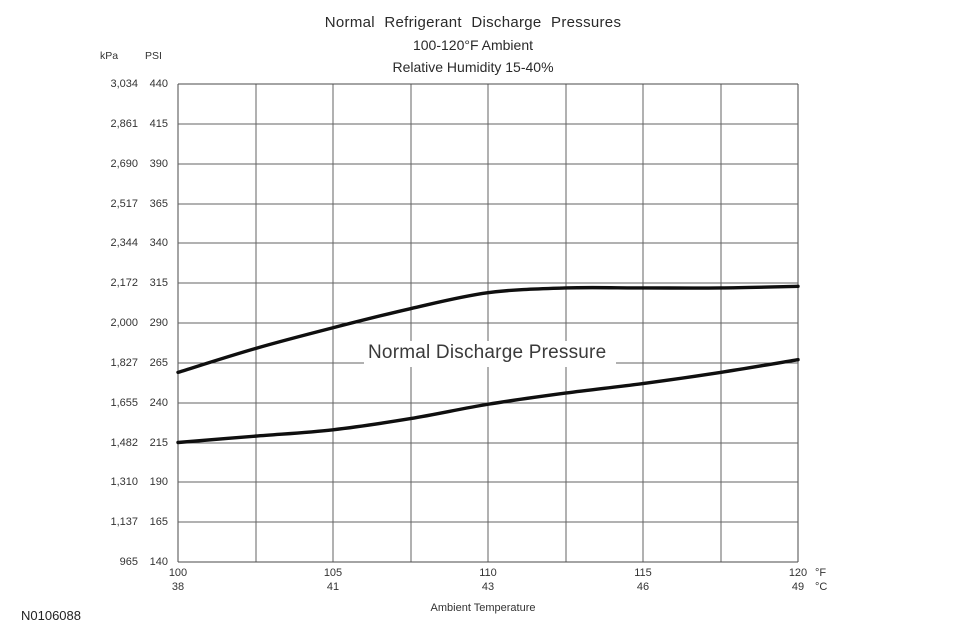  What do you see at coordinates (178, 573) in the screenshot?
I see `x-tick-fahrenheit-label: 100` at bounding box center [178, 573].